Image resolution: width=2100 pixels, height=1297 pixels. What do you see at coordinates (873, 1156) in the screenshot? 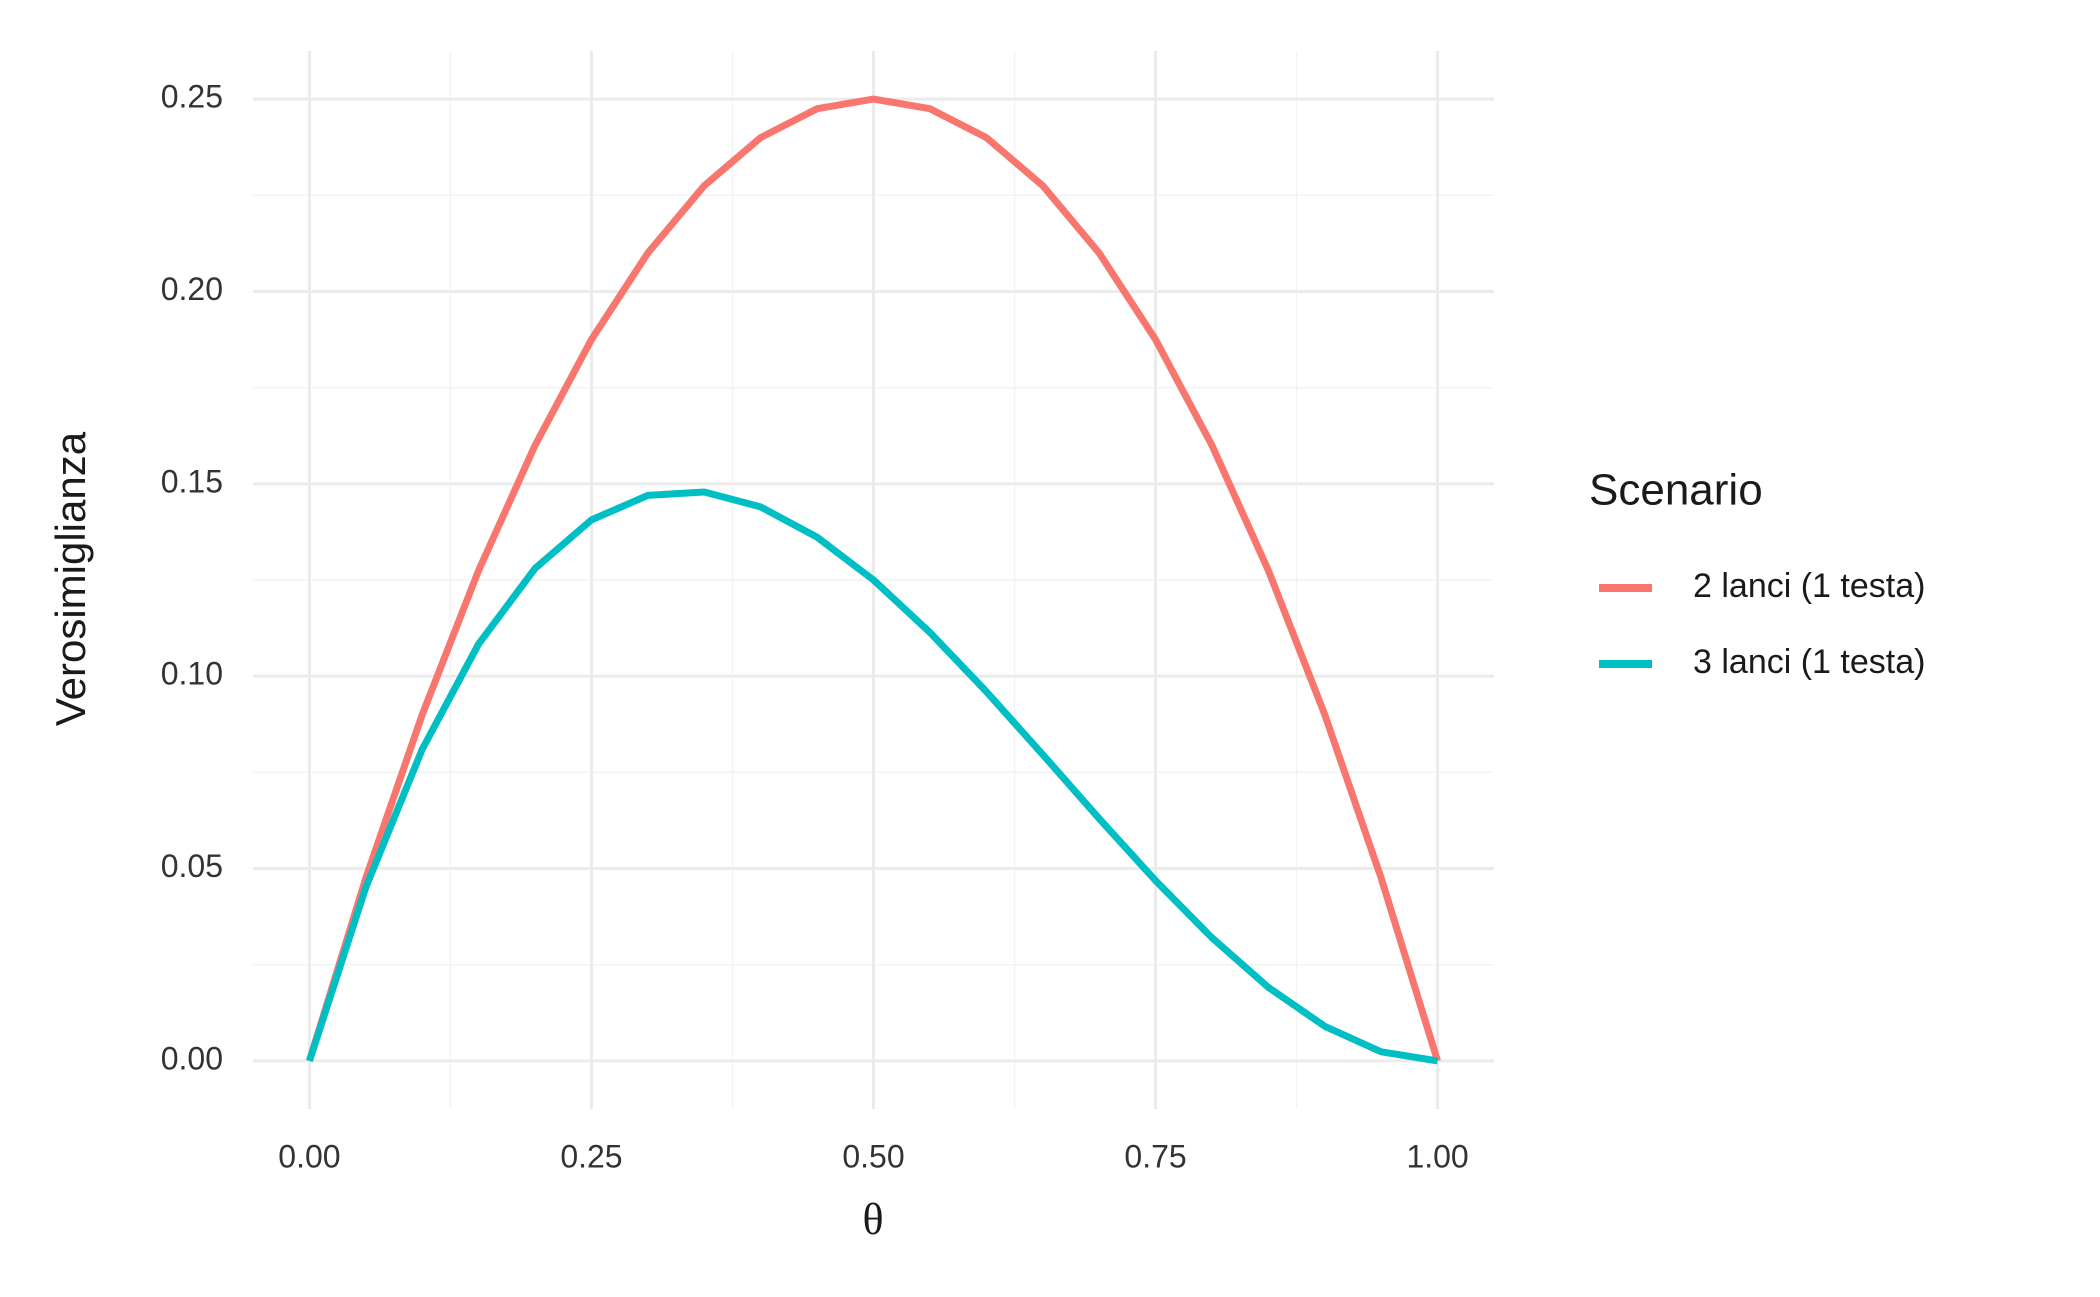
I see `x-tick-label: 0.50` at bounding box center [873, 1156].